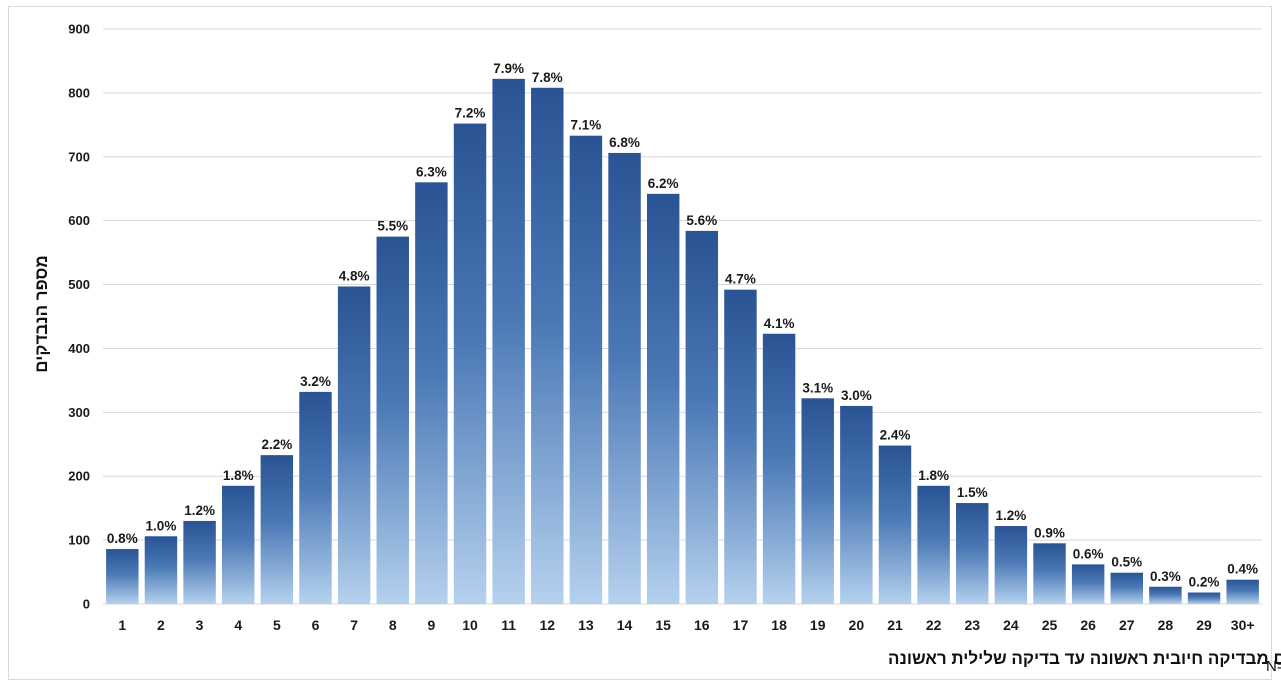 The height and width of the screenshot is (686, 1281). What do you see at coordinates (547, 77) in the screenshot?
I see `data-label: 7.8%` at bounding box center [547, 77].